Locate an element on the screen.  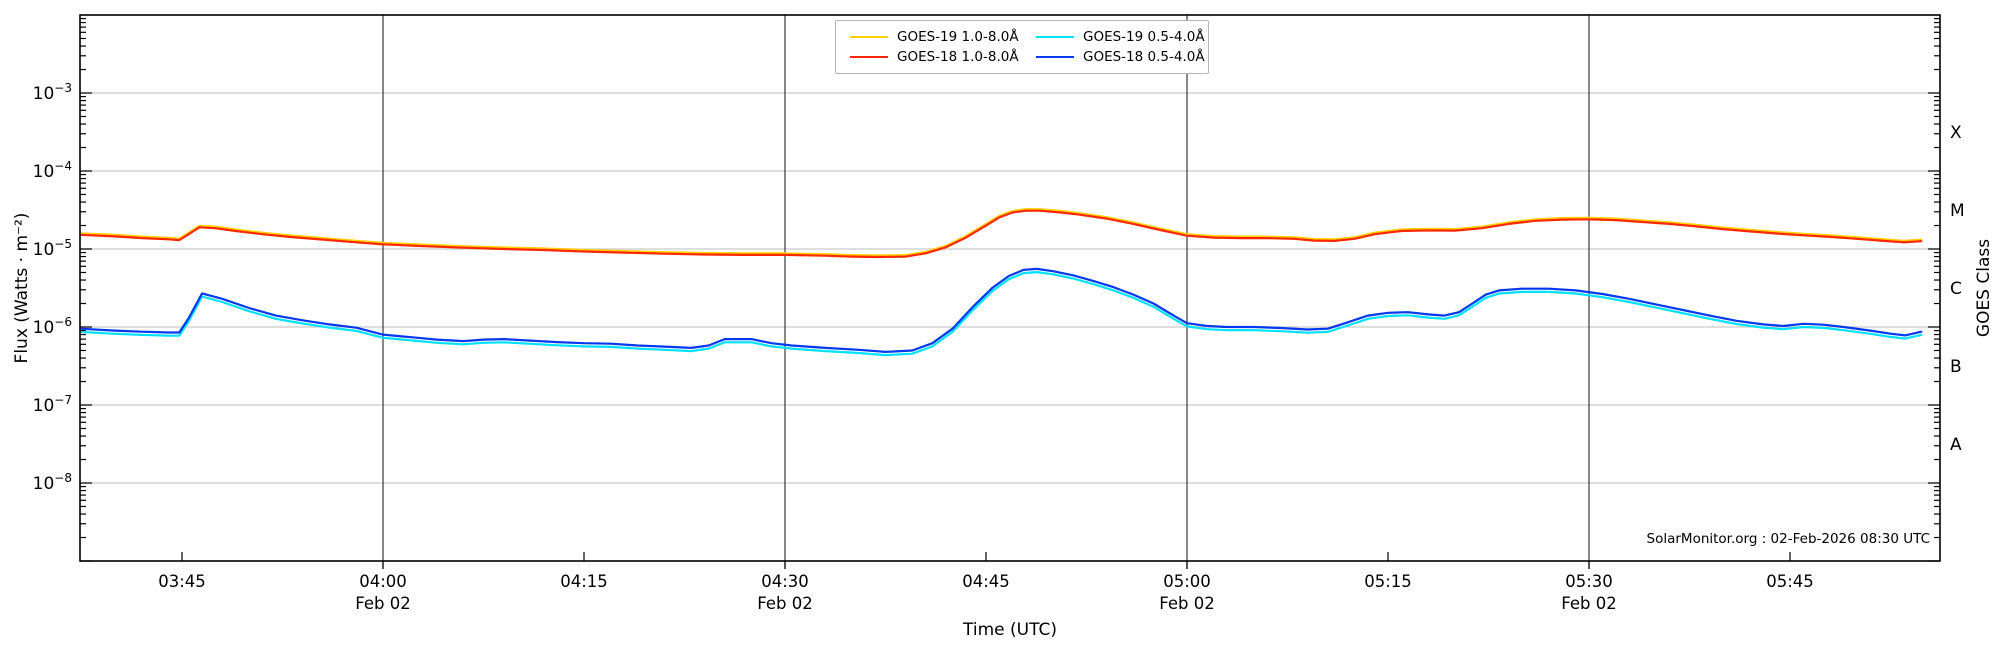
legend-label-goes19-short: GOES-19 0.5-4.0Å is located at coordinates (1144, 37).